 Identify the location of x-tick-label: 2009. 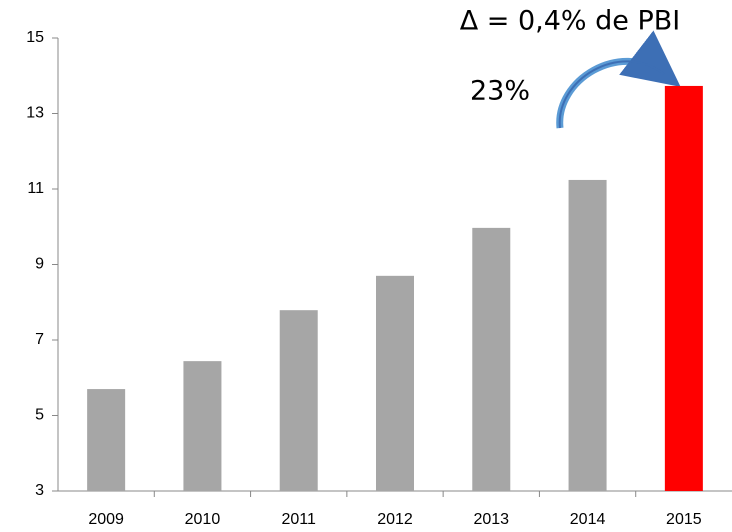
(106, 519).